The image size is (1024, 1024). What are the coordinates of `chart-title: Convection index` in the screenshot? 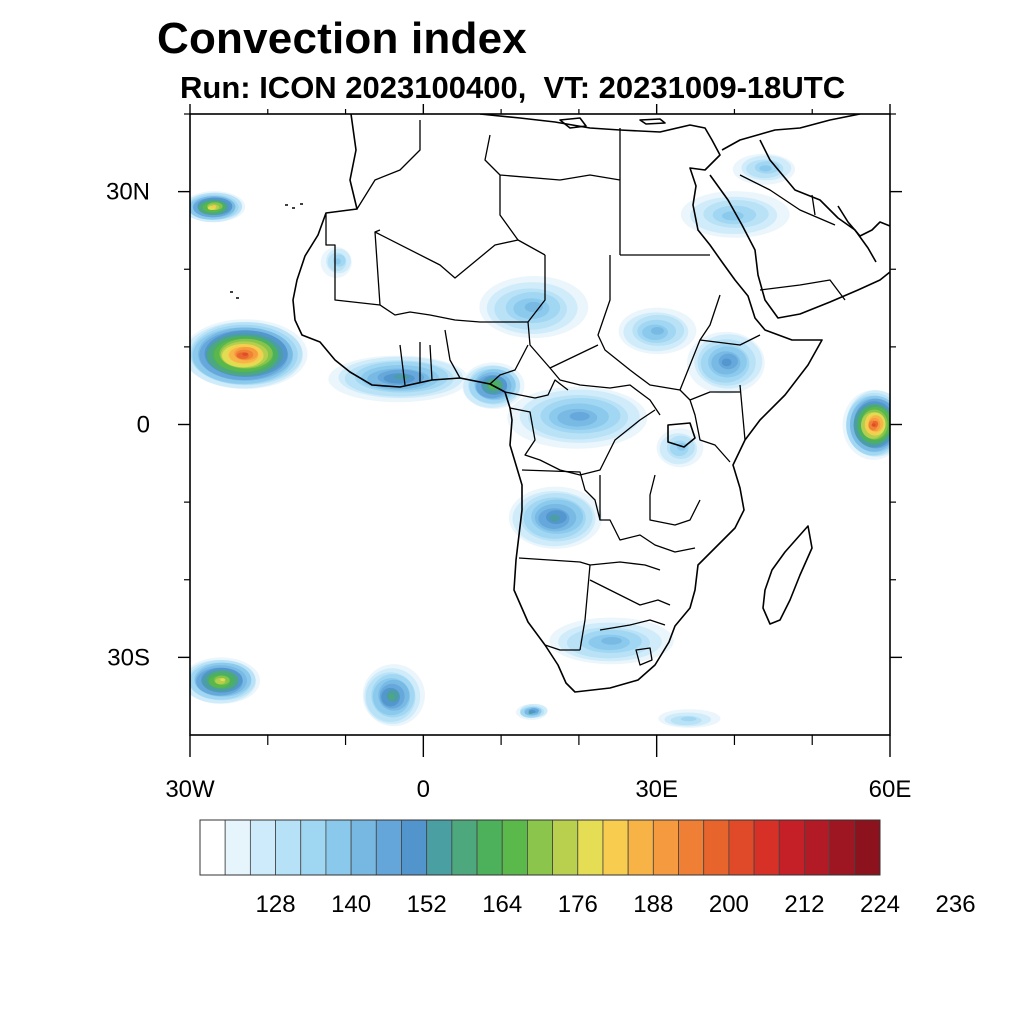 It's located at (342, 38).